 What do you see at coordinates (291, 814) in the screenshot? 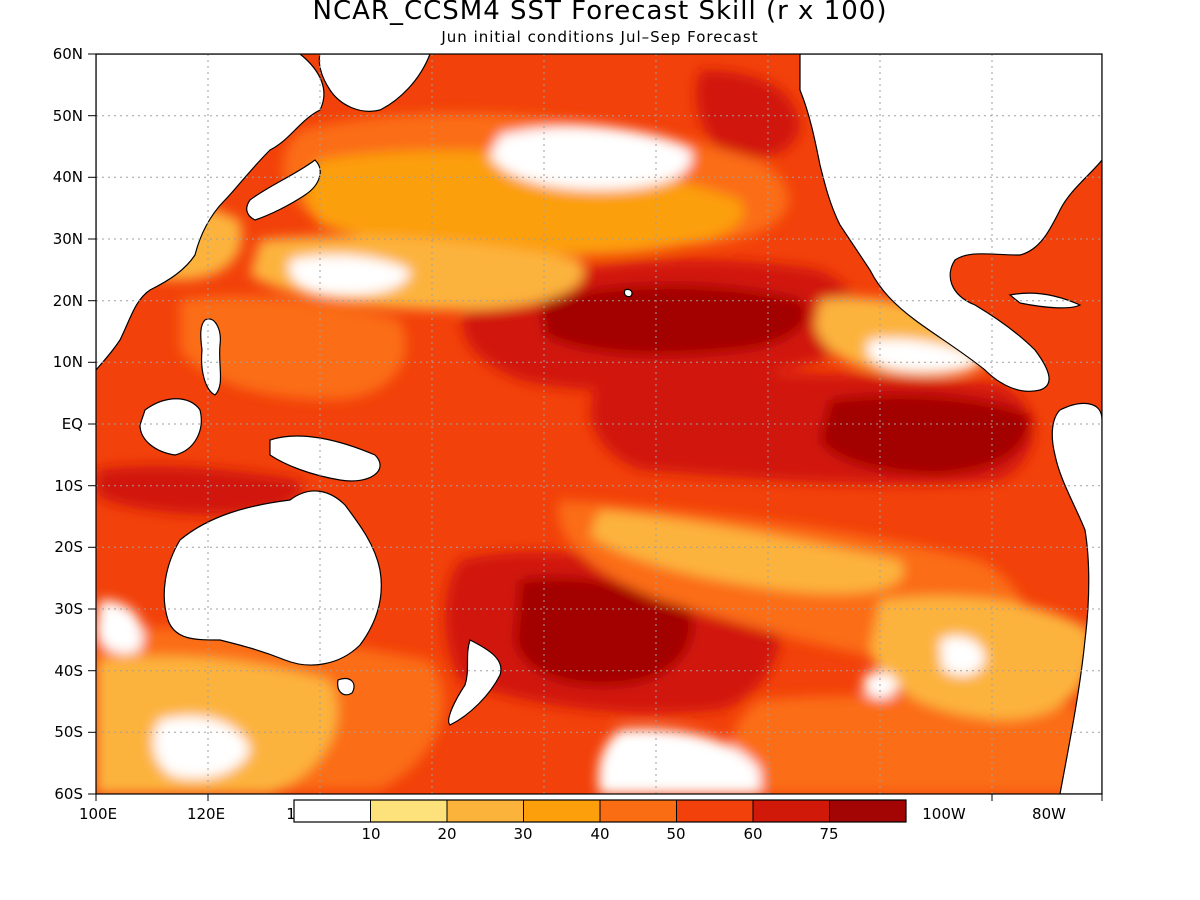
I see `lon-label-partial: 1` at bounding box center [291, 814].